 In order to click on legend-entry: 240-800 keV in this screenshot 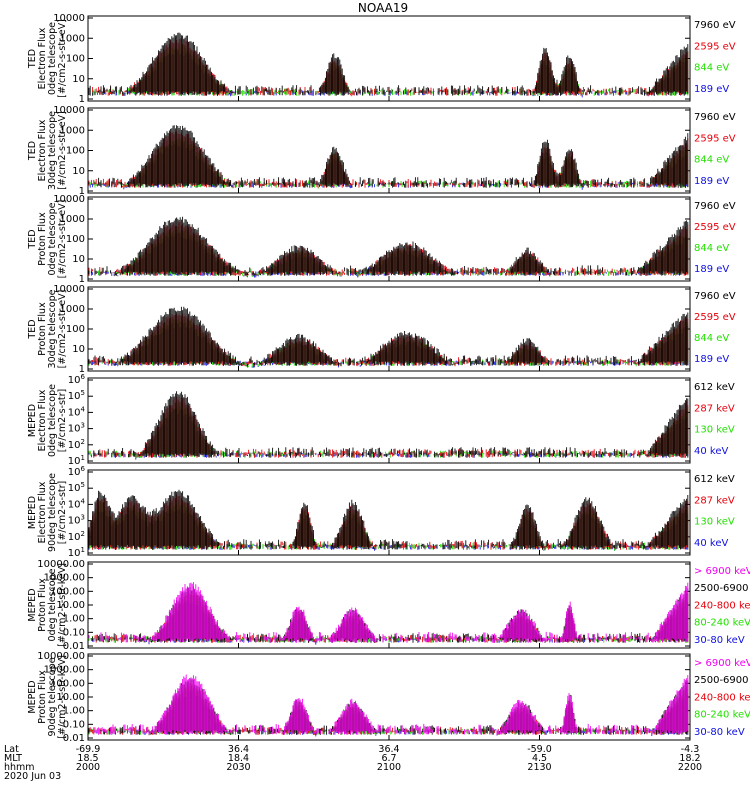, I will do `click(722, 697)`.